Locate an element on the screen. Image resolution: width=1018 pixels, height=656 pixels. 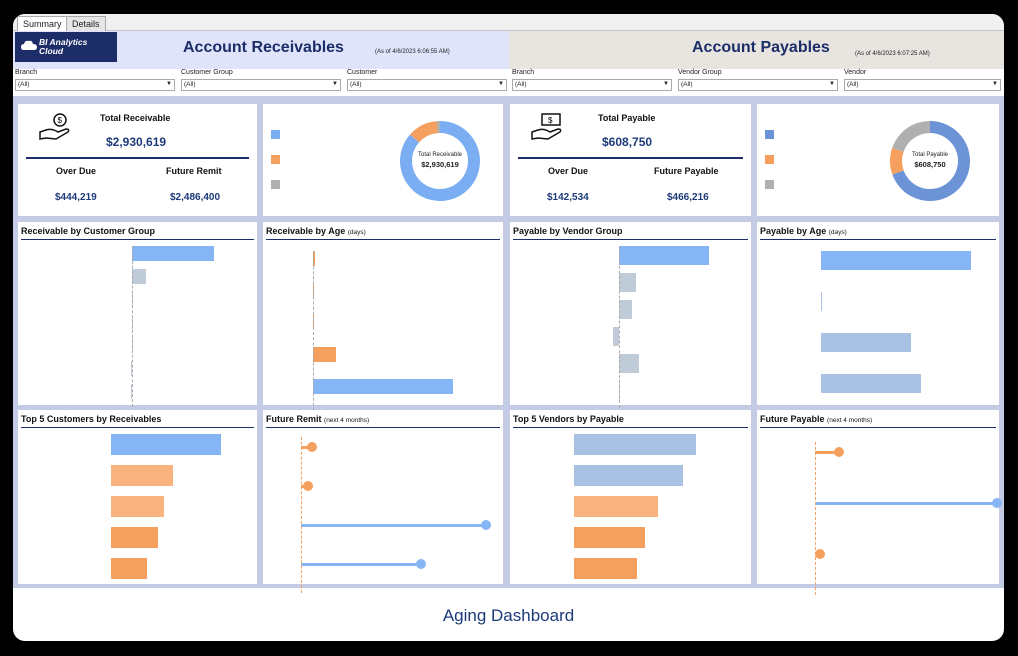
panel-title: Receivable by Customer Group is located at coordinates (88, 231).